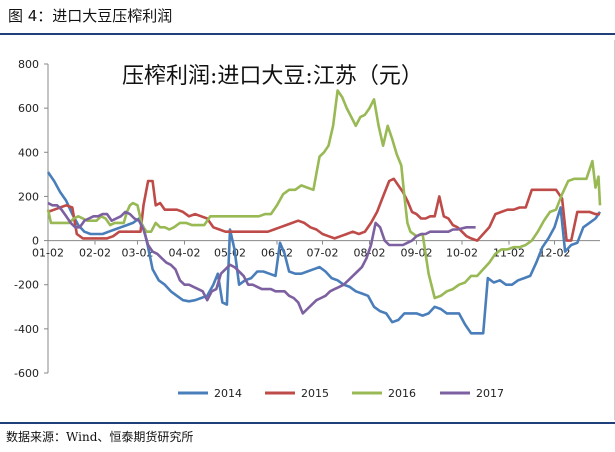 This screenshot has width=615, height=452. Describe the element at coordinates (490, 393) in the screenshot. I see `legend-label-2017: 2017` at that location.